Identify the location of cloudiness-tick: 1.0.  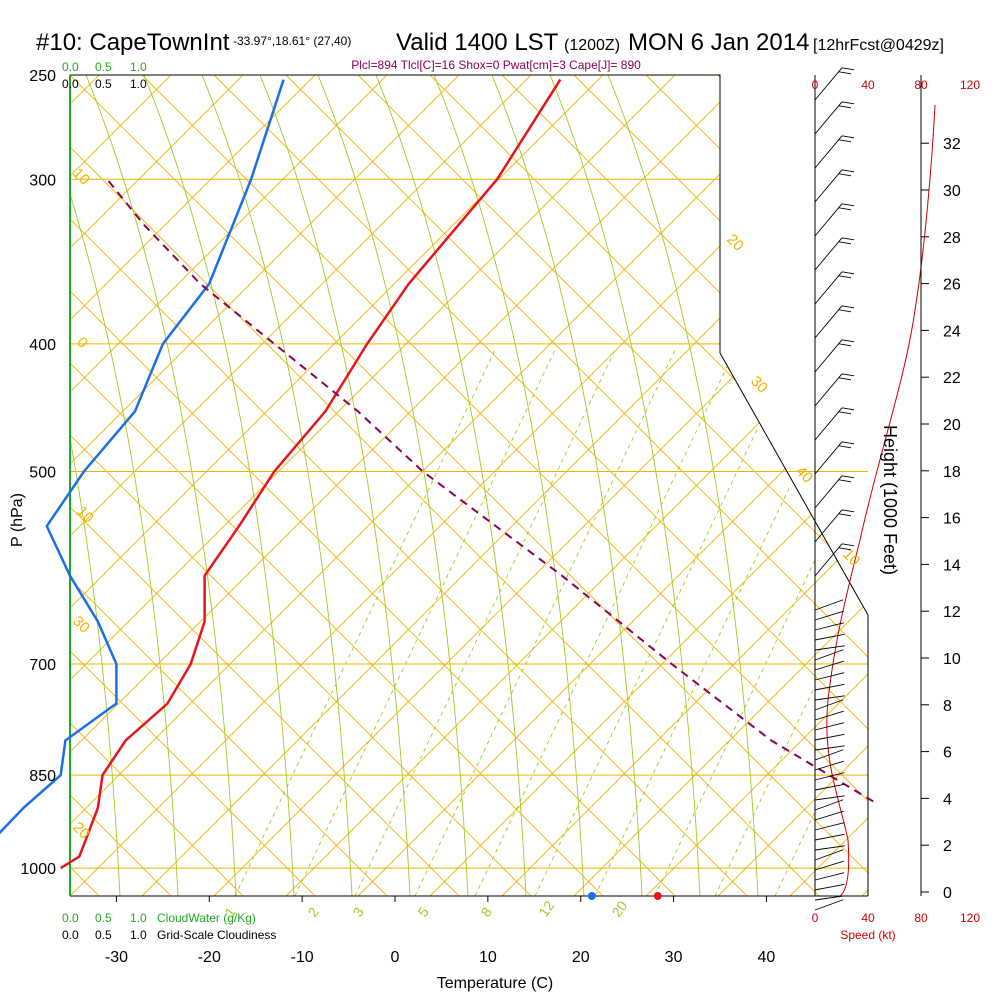
(138, 935).